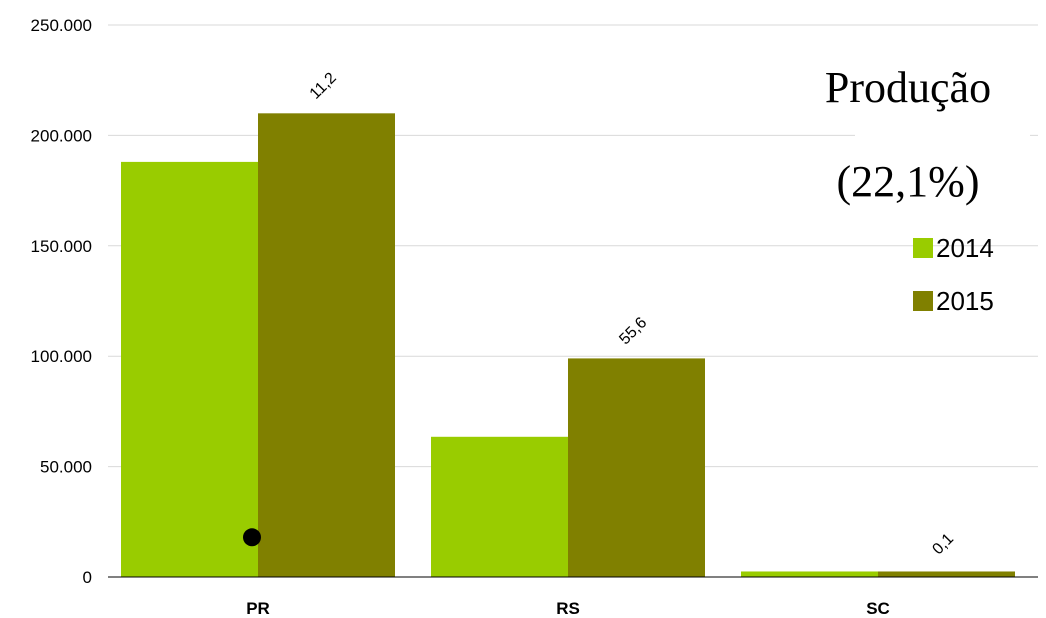 The width and height of the screenshot is (1046, 618). What do you see at coordinates (923, 301) in the screenshot?
I see `legend-swatch-2015` at bounding box center [923, 301].